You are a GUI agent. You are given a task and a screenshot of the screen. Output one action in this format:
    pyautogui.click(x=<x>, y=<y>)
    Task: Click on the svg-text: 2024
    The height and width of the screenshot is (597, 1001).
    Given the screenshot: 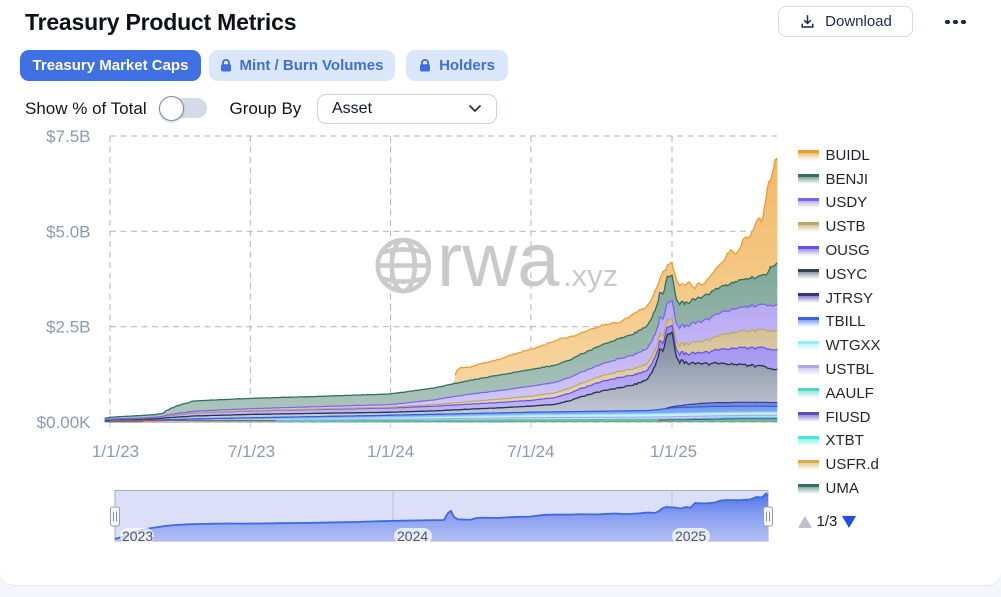 What is the action you would take?
    pyautogui.click(x=412, y=536)
    